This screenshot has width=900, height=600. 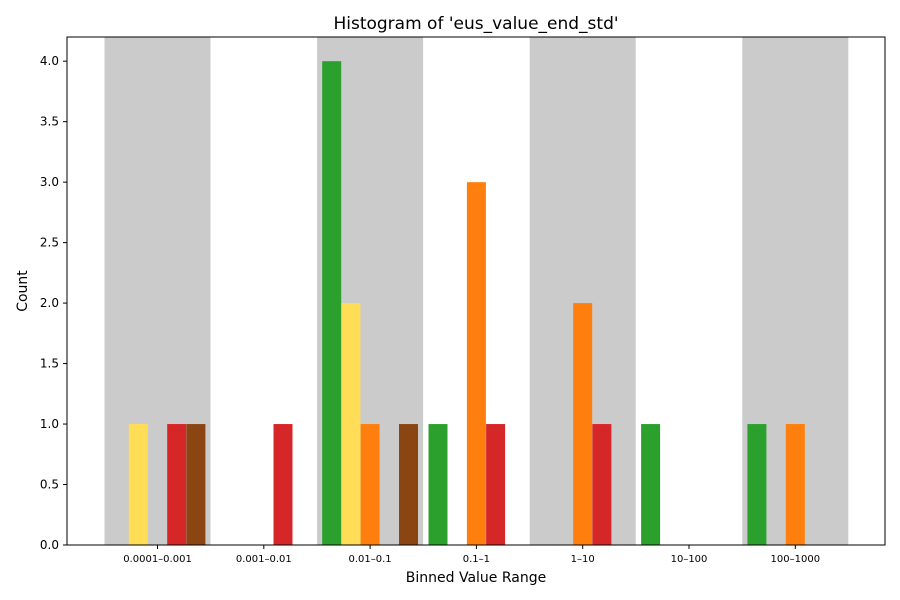 What do you see at coordinates (49, 364) in the screenshot?
I see `y-tick-label: 1.5` at bounding box center [49, 364].